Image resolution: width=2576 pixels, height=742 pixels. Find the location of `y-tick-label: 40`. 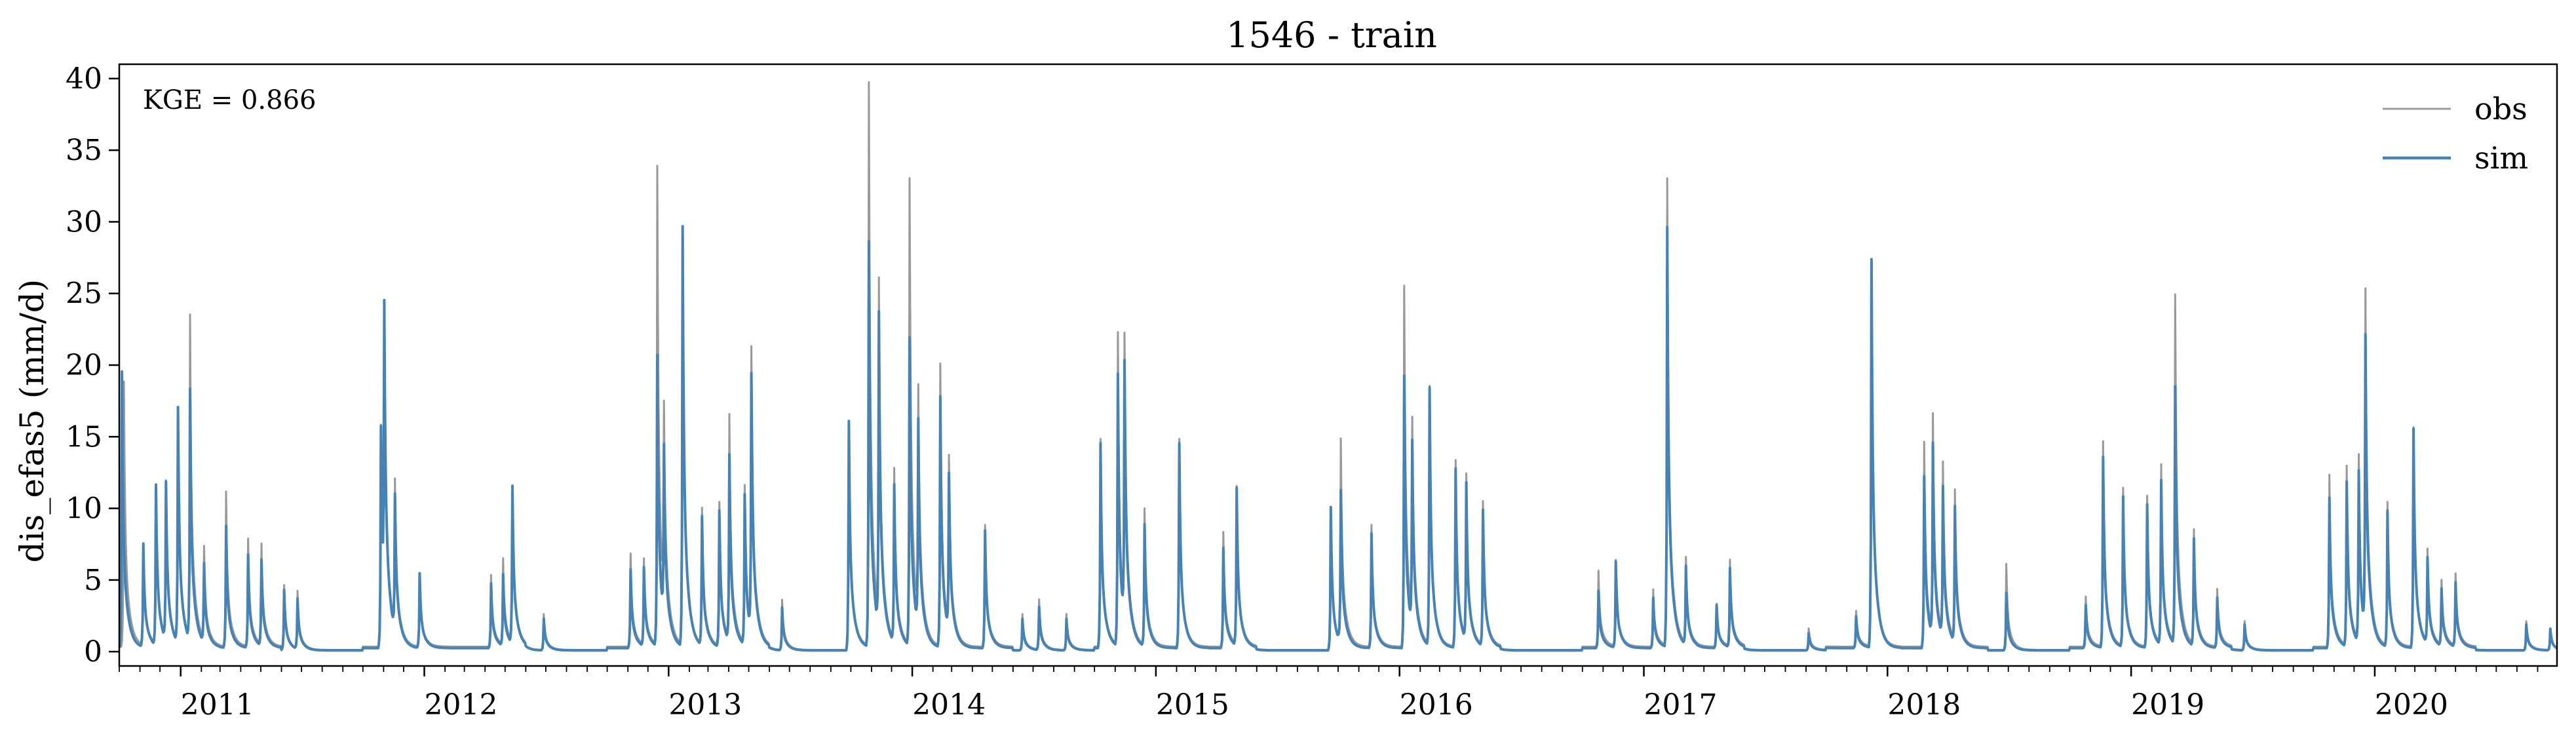

y-tick-label: 40 is located at coordinates (84, 79).